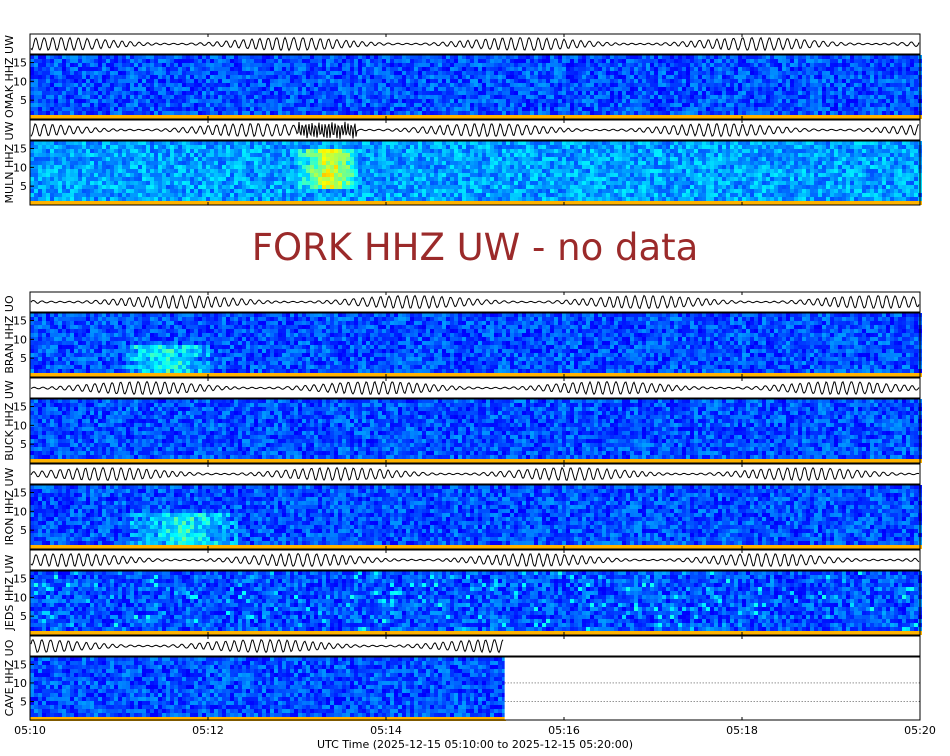  I want to click on station-label: OMAK HHZ UW, so click(9, 76).